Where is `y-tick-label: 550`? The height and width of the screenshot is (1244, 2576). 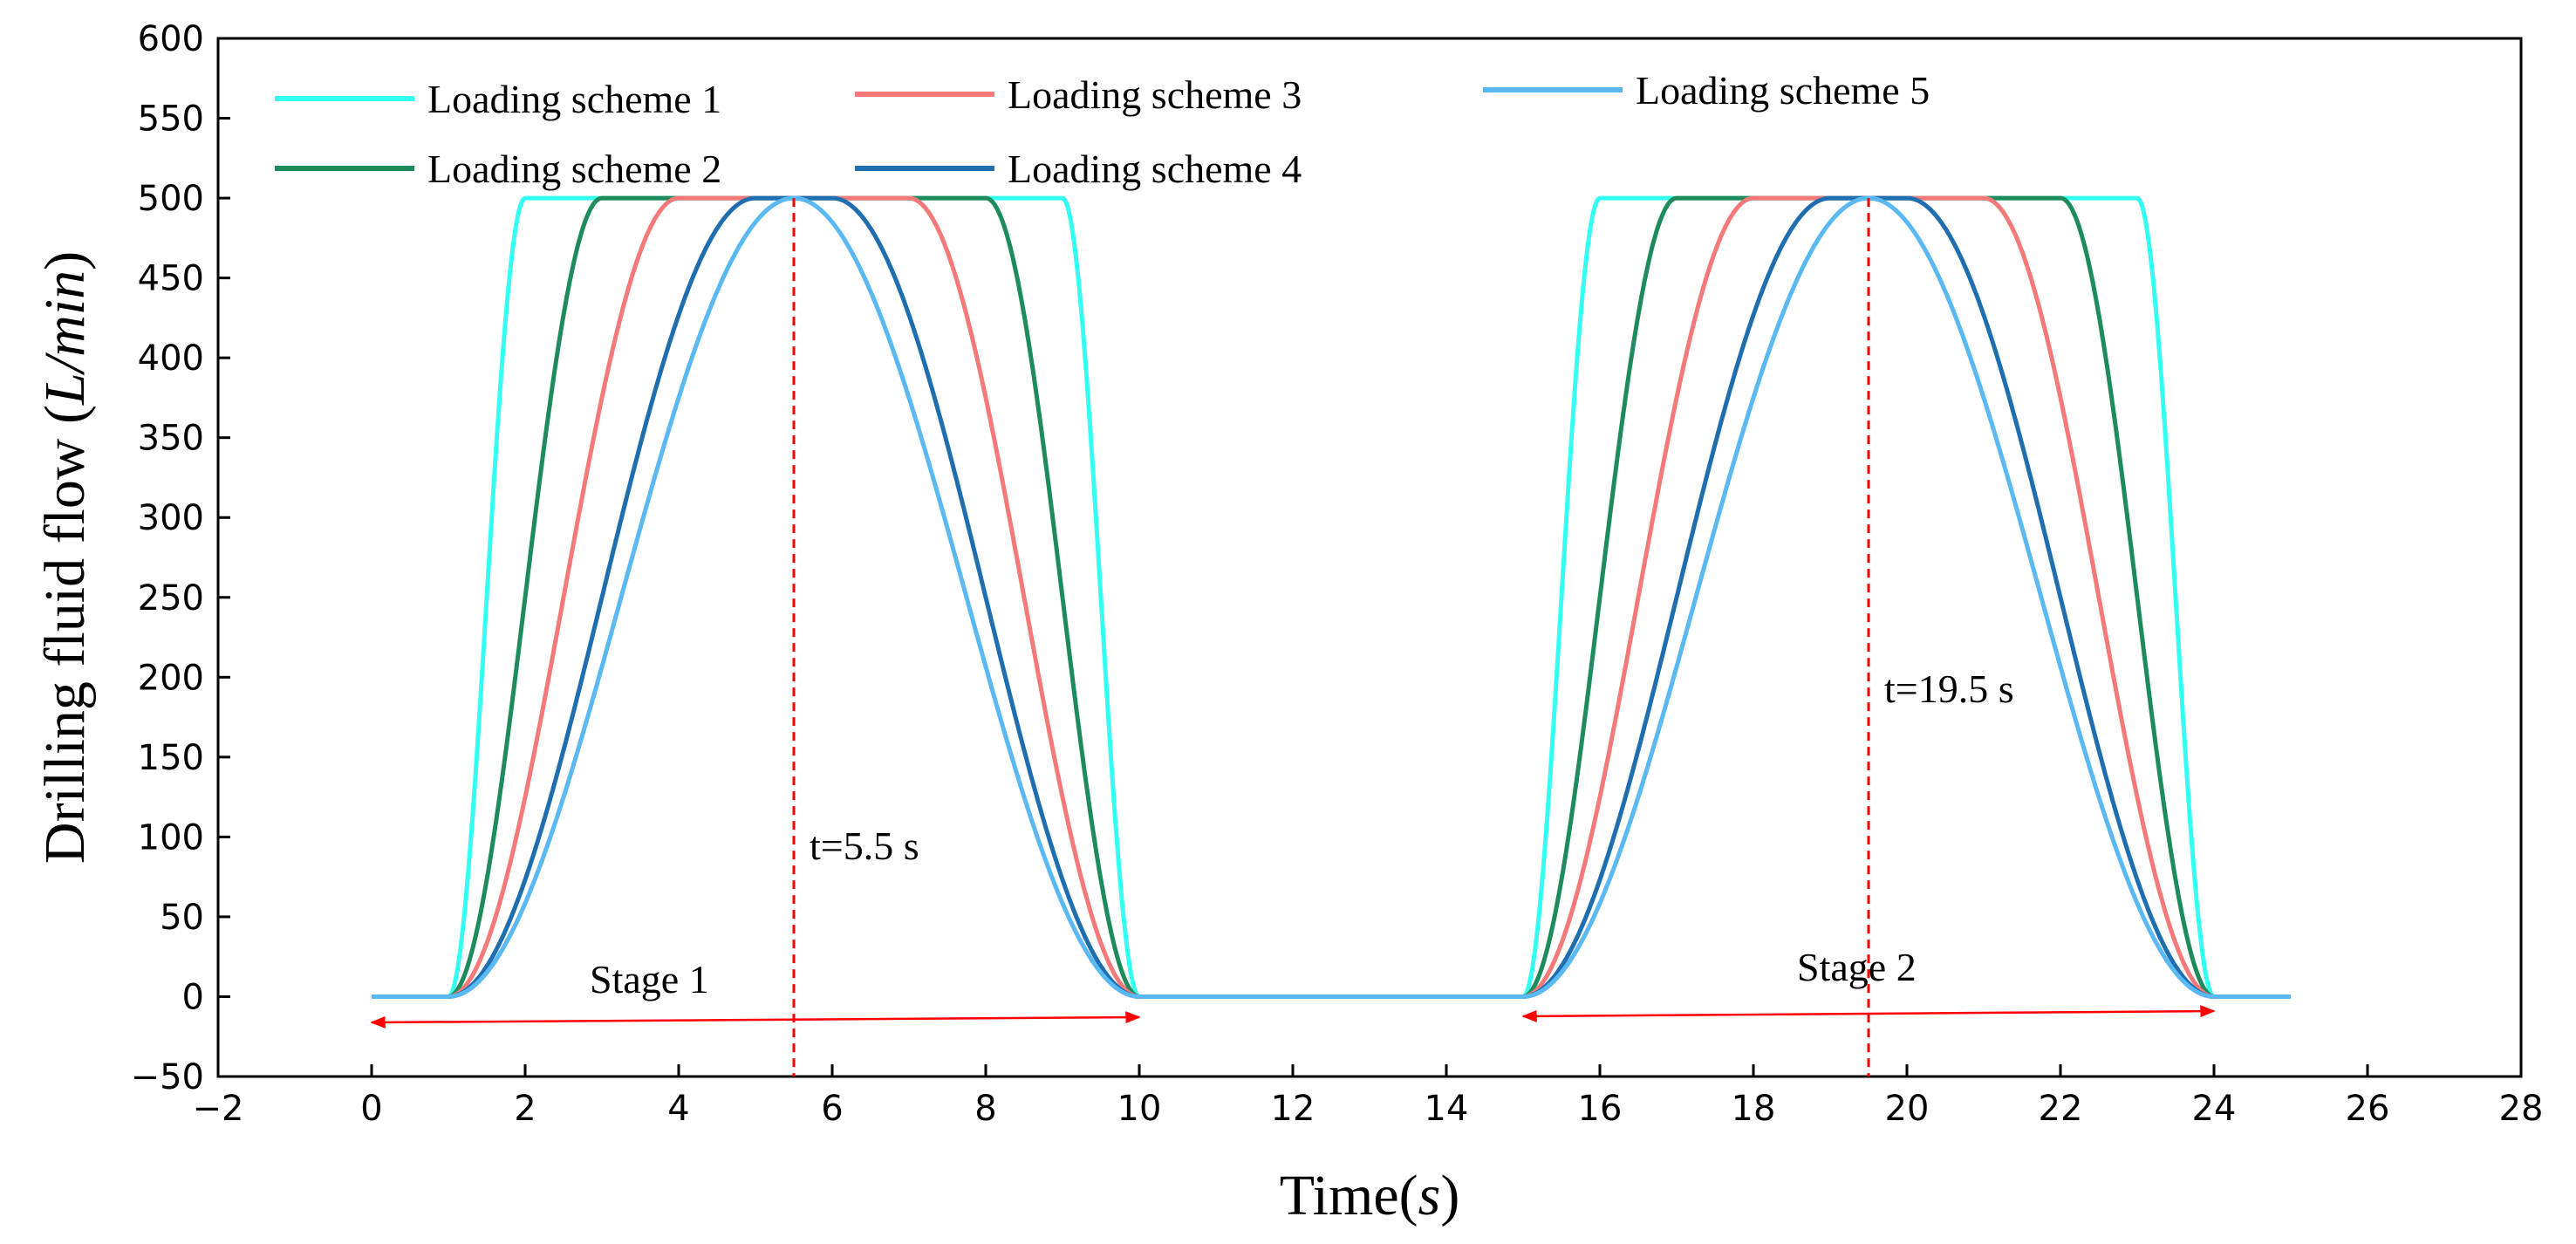
y-tick-label: 550 is located at coordinates (171, 119).